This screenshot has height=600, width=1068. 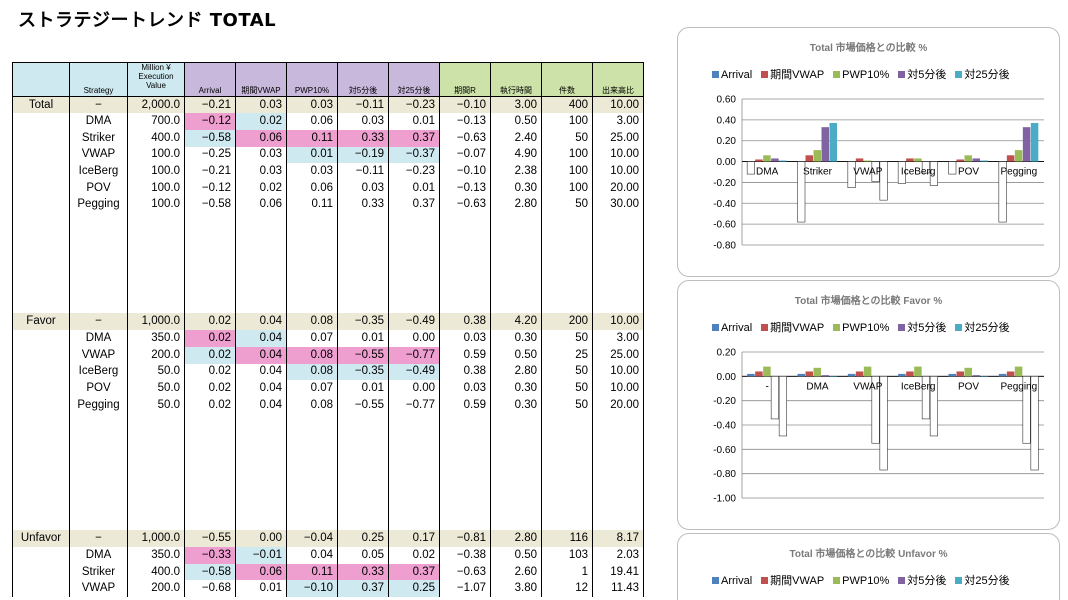 I want to click on cell-value: 100.0, so click(x=156, y=171).